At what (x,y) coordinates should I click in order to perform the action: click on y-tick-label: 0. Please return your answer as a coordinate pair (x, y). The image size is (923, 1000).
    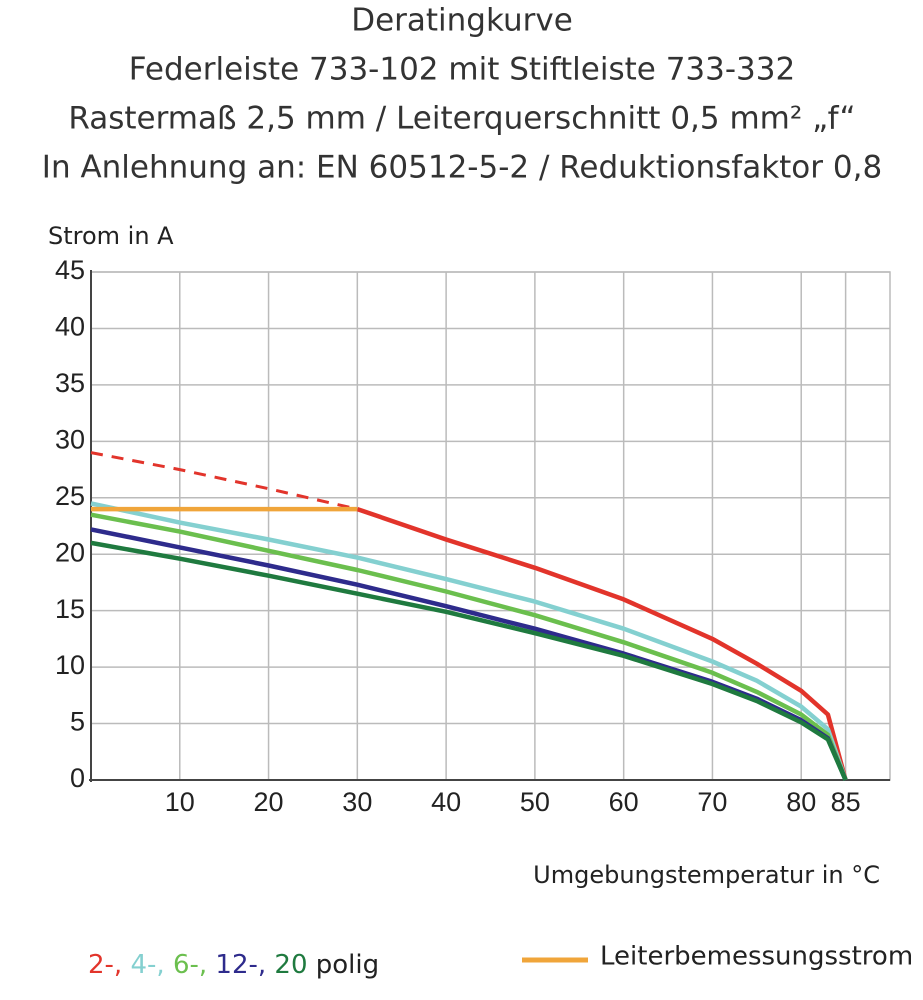
    Looking at the image, I should click on (77, 778).